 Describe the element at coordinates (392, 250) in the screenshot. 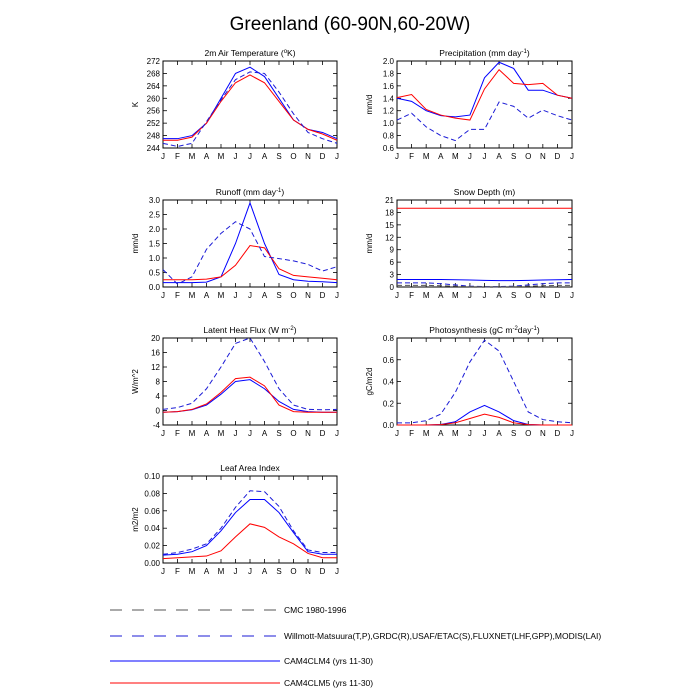

I see `y-tick-label: 9` at that location.